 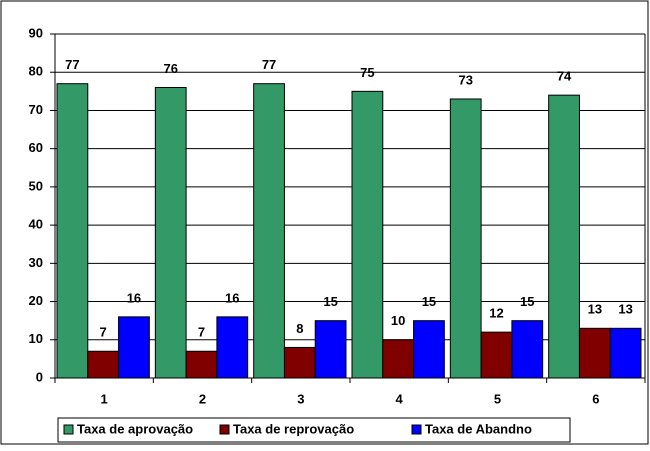 What do you see at coordinates (300, 398) in the screenshot?
I see `x-tick-label: 3` at bounding box center [300, 398].